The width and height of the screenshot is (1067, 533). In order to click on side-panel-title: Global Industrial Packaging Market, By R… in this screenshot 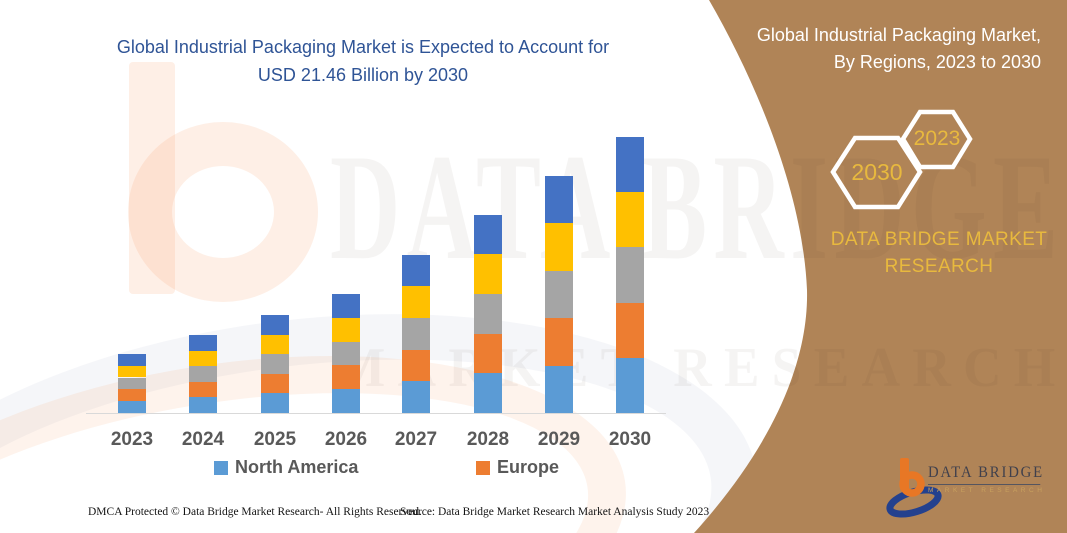, I will do `click(876, 49)`.